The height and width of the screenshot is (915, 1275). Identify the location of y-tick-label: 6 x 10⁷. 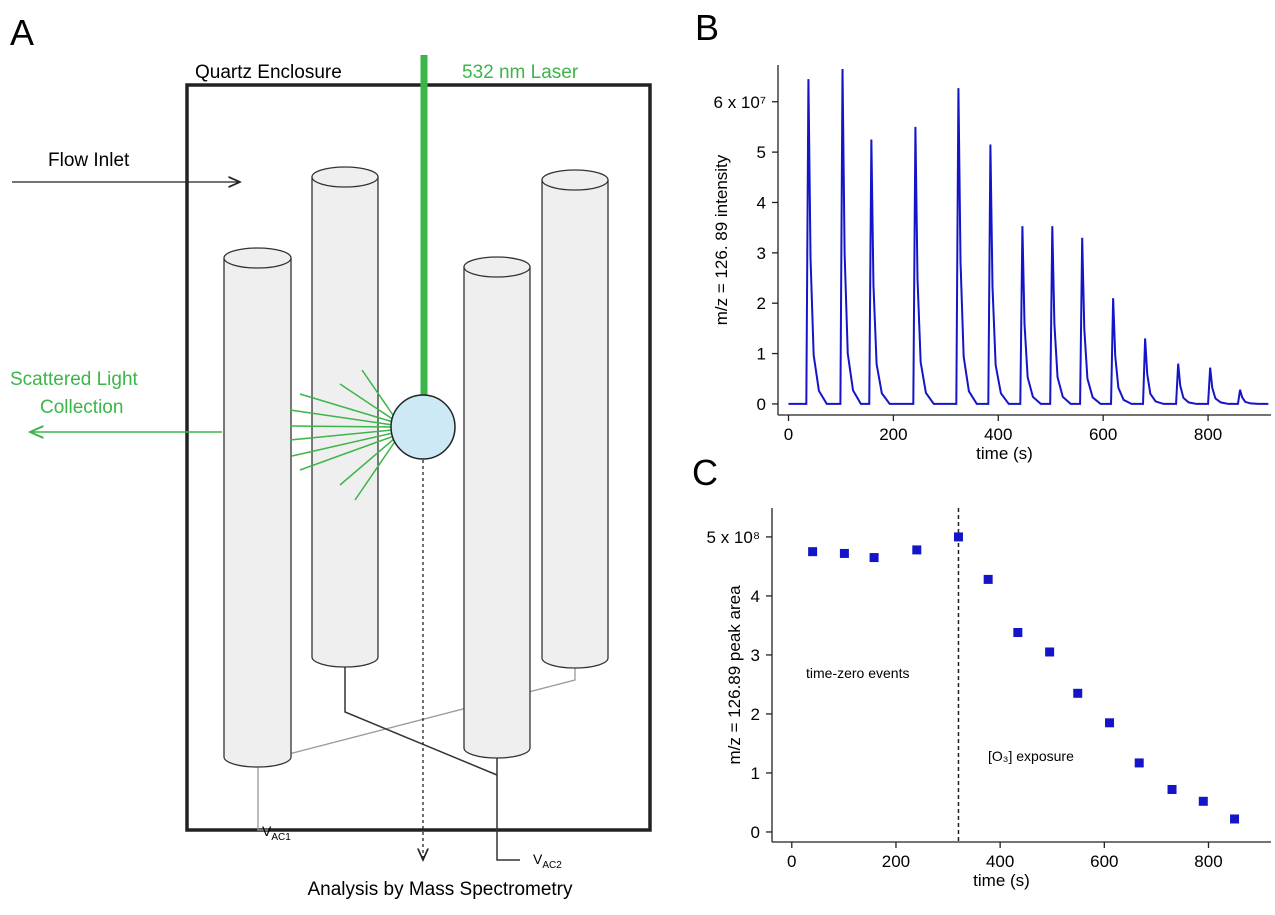
(740, 102).